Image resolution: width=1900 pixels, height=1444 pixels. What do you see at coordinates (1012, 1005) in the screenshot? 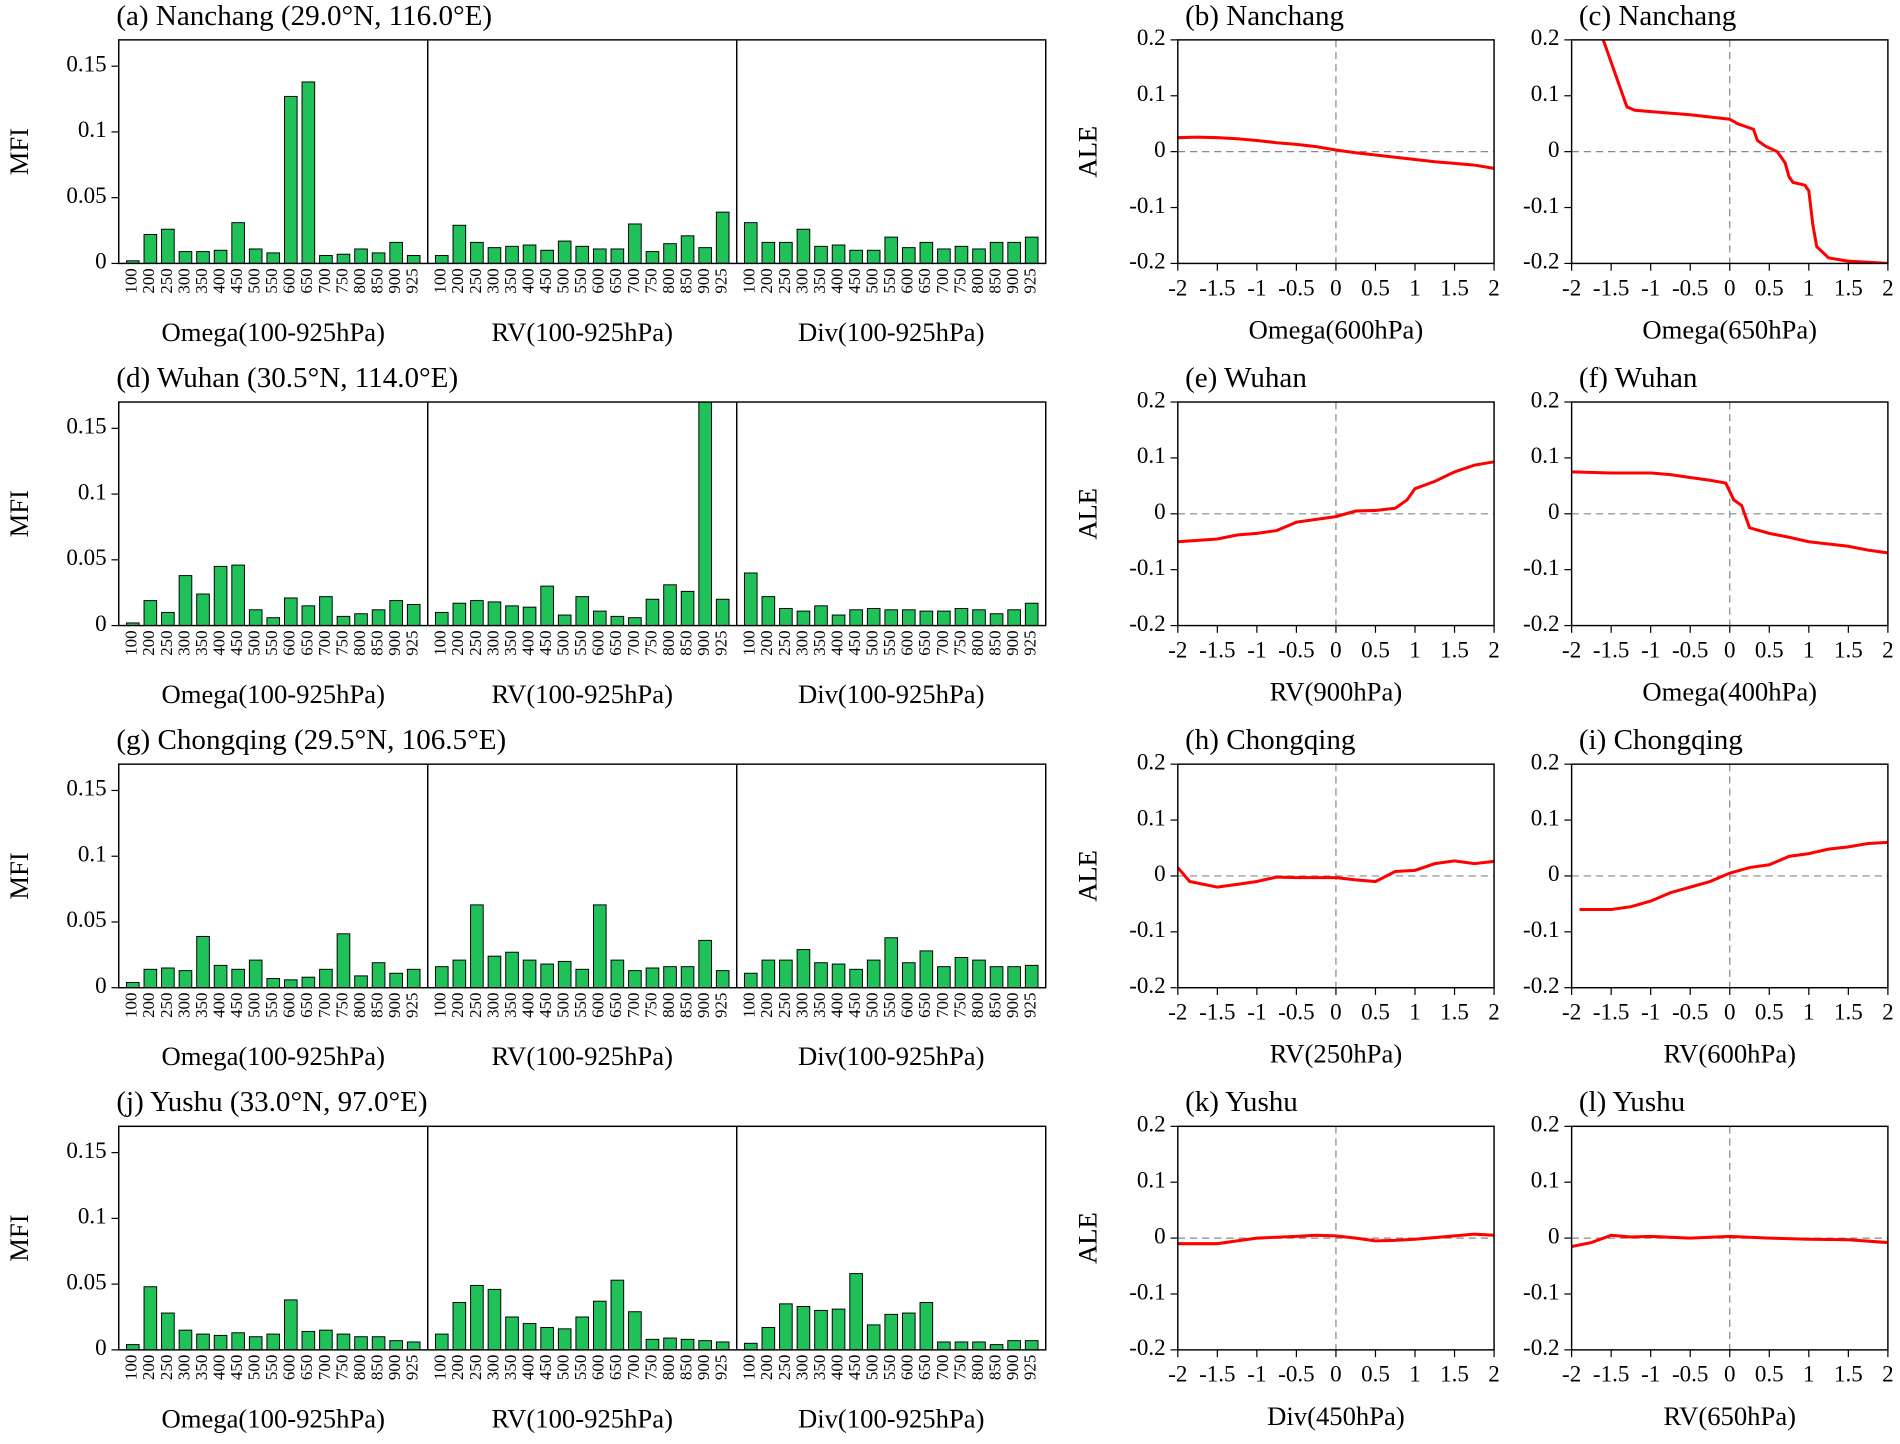
I see `x-tick-label: 900` at bounding box center [1012, 1005].